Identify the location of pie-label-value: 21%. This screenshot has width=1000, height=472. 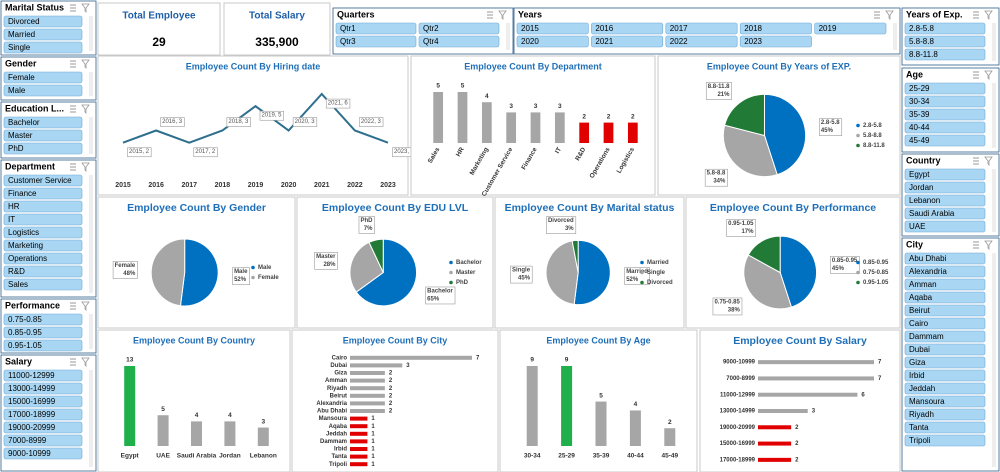
(723, 95).